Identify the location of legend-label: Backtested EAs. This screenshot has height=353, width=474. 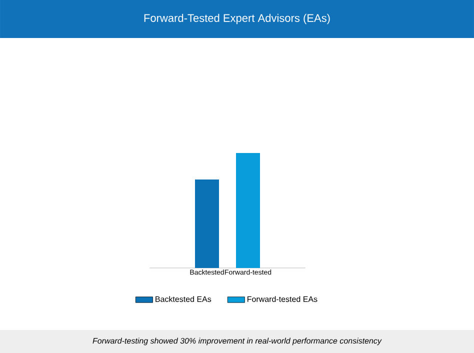
(184, 299).